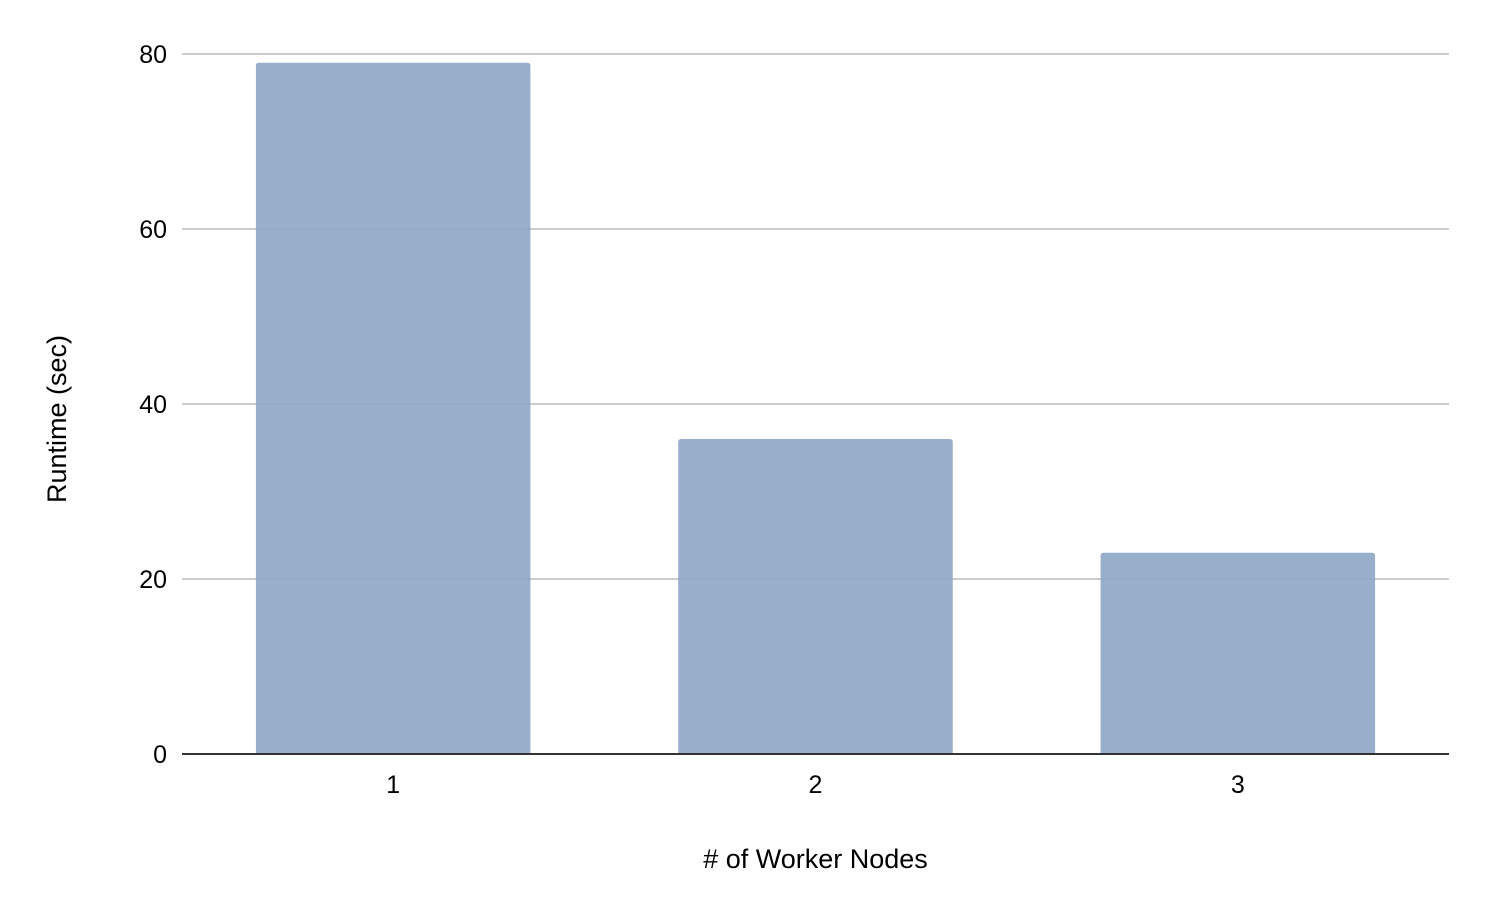  Describe the element at coordinates (393, 785) in the screenshot. I see `x-tick-label: 1` at that location.